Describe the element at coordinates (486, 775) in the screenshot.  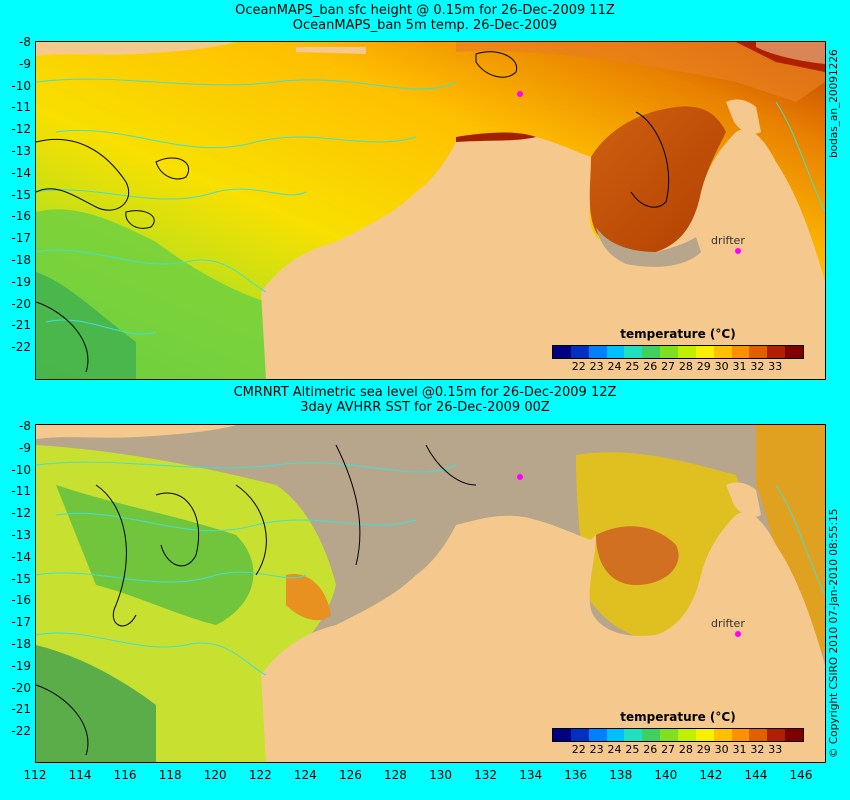
I see `longitude-tick-label: 132` at that location.